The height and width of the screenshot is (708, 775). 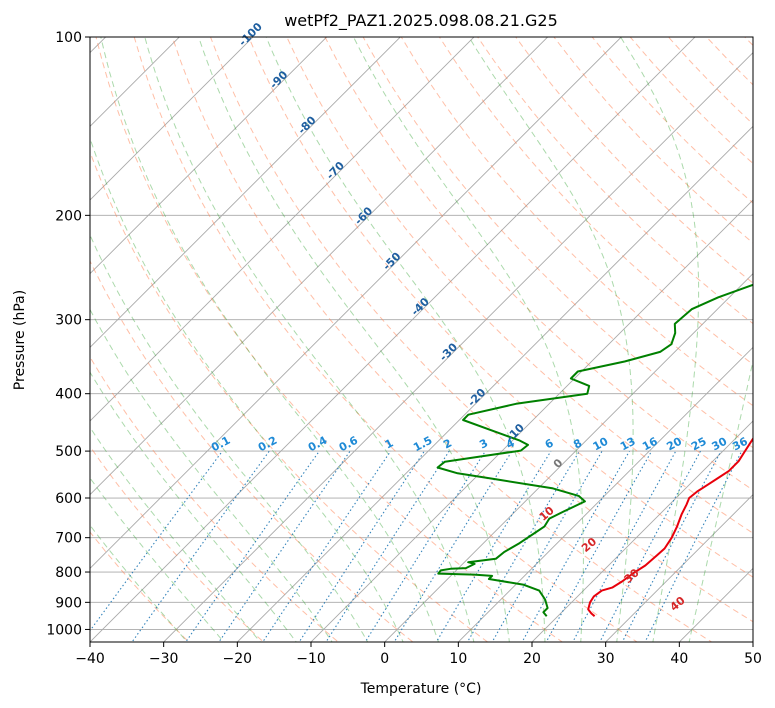 I want to click on x-axis-label: Temperature (°C), so click(x=421, y=689).